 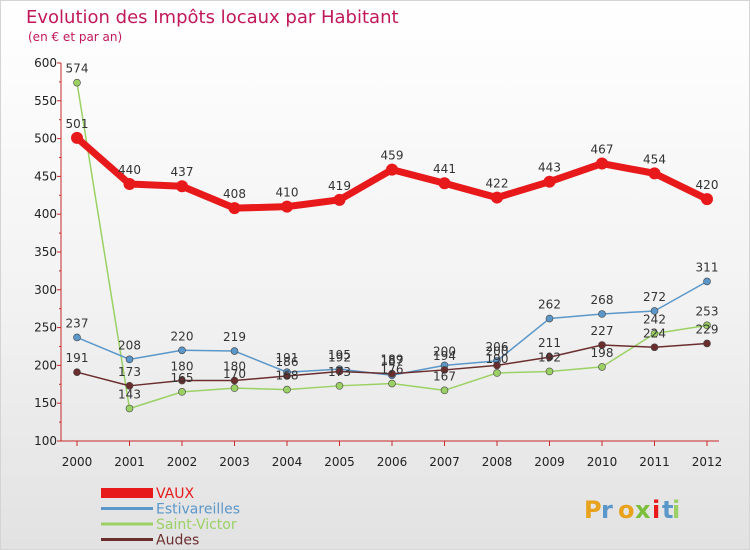 I want to click on data-label-vaux: 443, so click(x=549, y=168).